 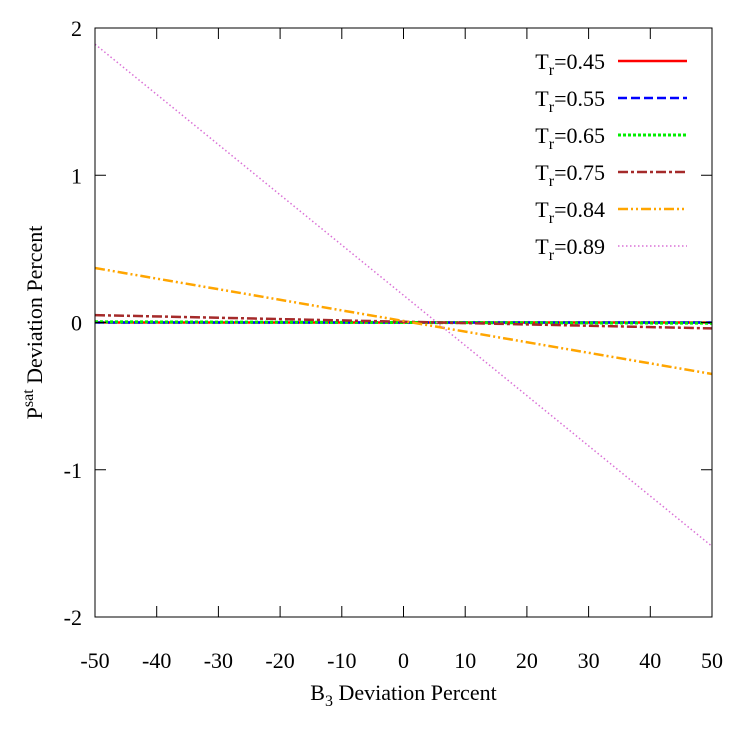 What do you see at coordinates (94, 660) in the screenshot?
I see `x-tick-label: -50` at bounding box center [94, 660].